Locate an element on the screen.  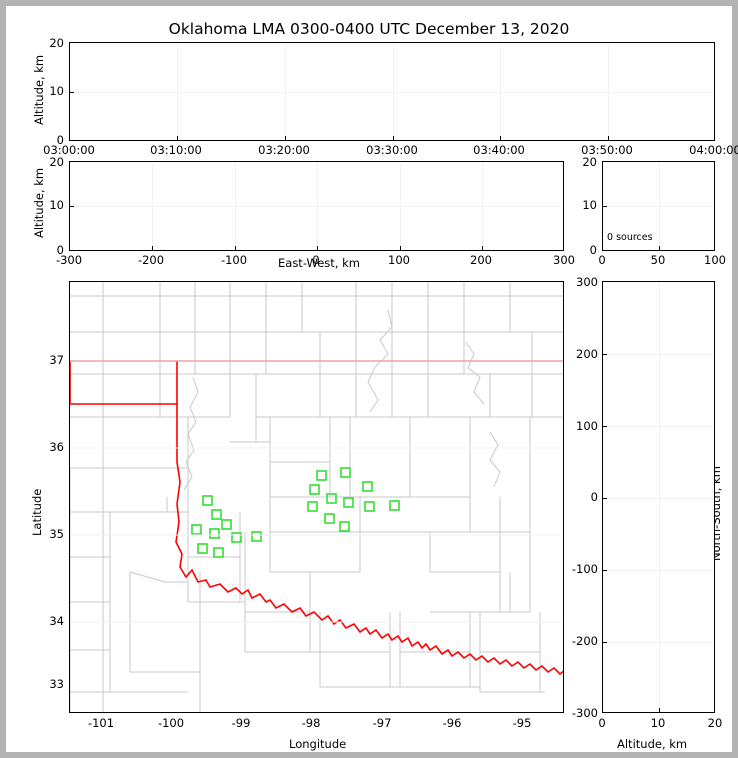
map-xtick--96: -96 is located at coordinates (452, 723).